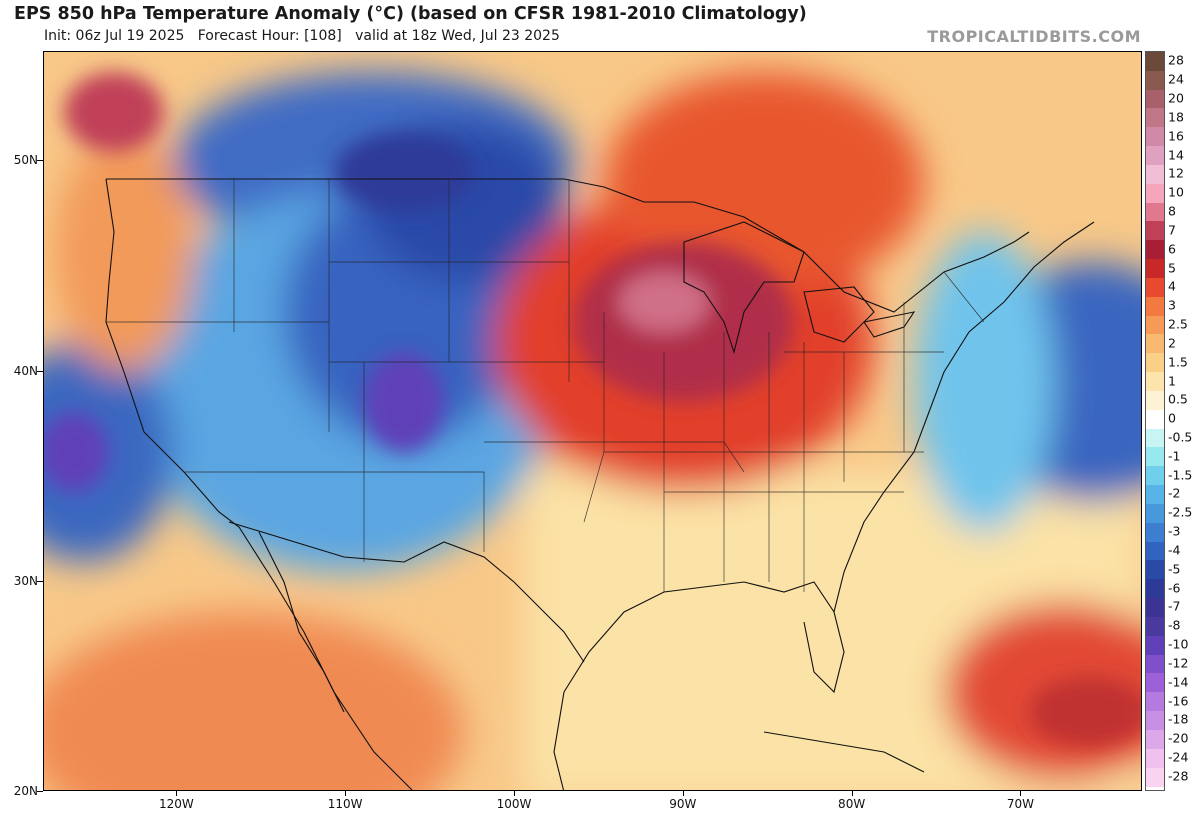 The image size is (1201, 813). Describe the element at coordinates (984, 382) in the screenshot. I see `field-coast-cool` at that location.